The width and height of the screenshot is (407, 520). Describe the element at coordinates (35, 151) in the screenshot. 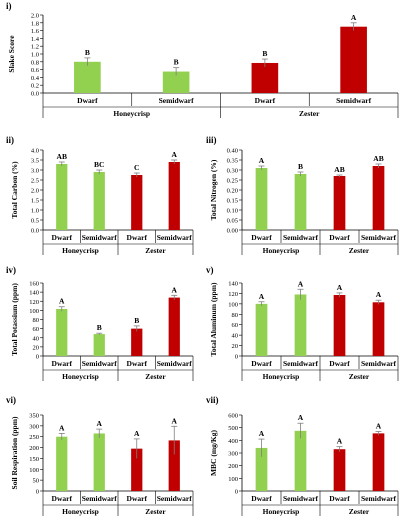

I see `y-tick-label: 4.0` at that location.